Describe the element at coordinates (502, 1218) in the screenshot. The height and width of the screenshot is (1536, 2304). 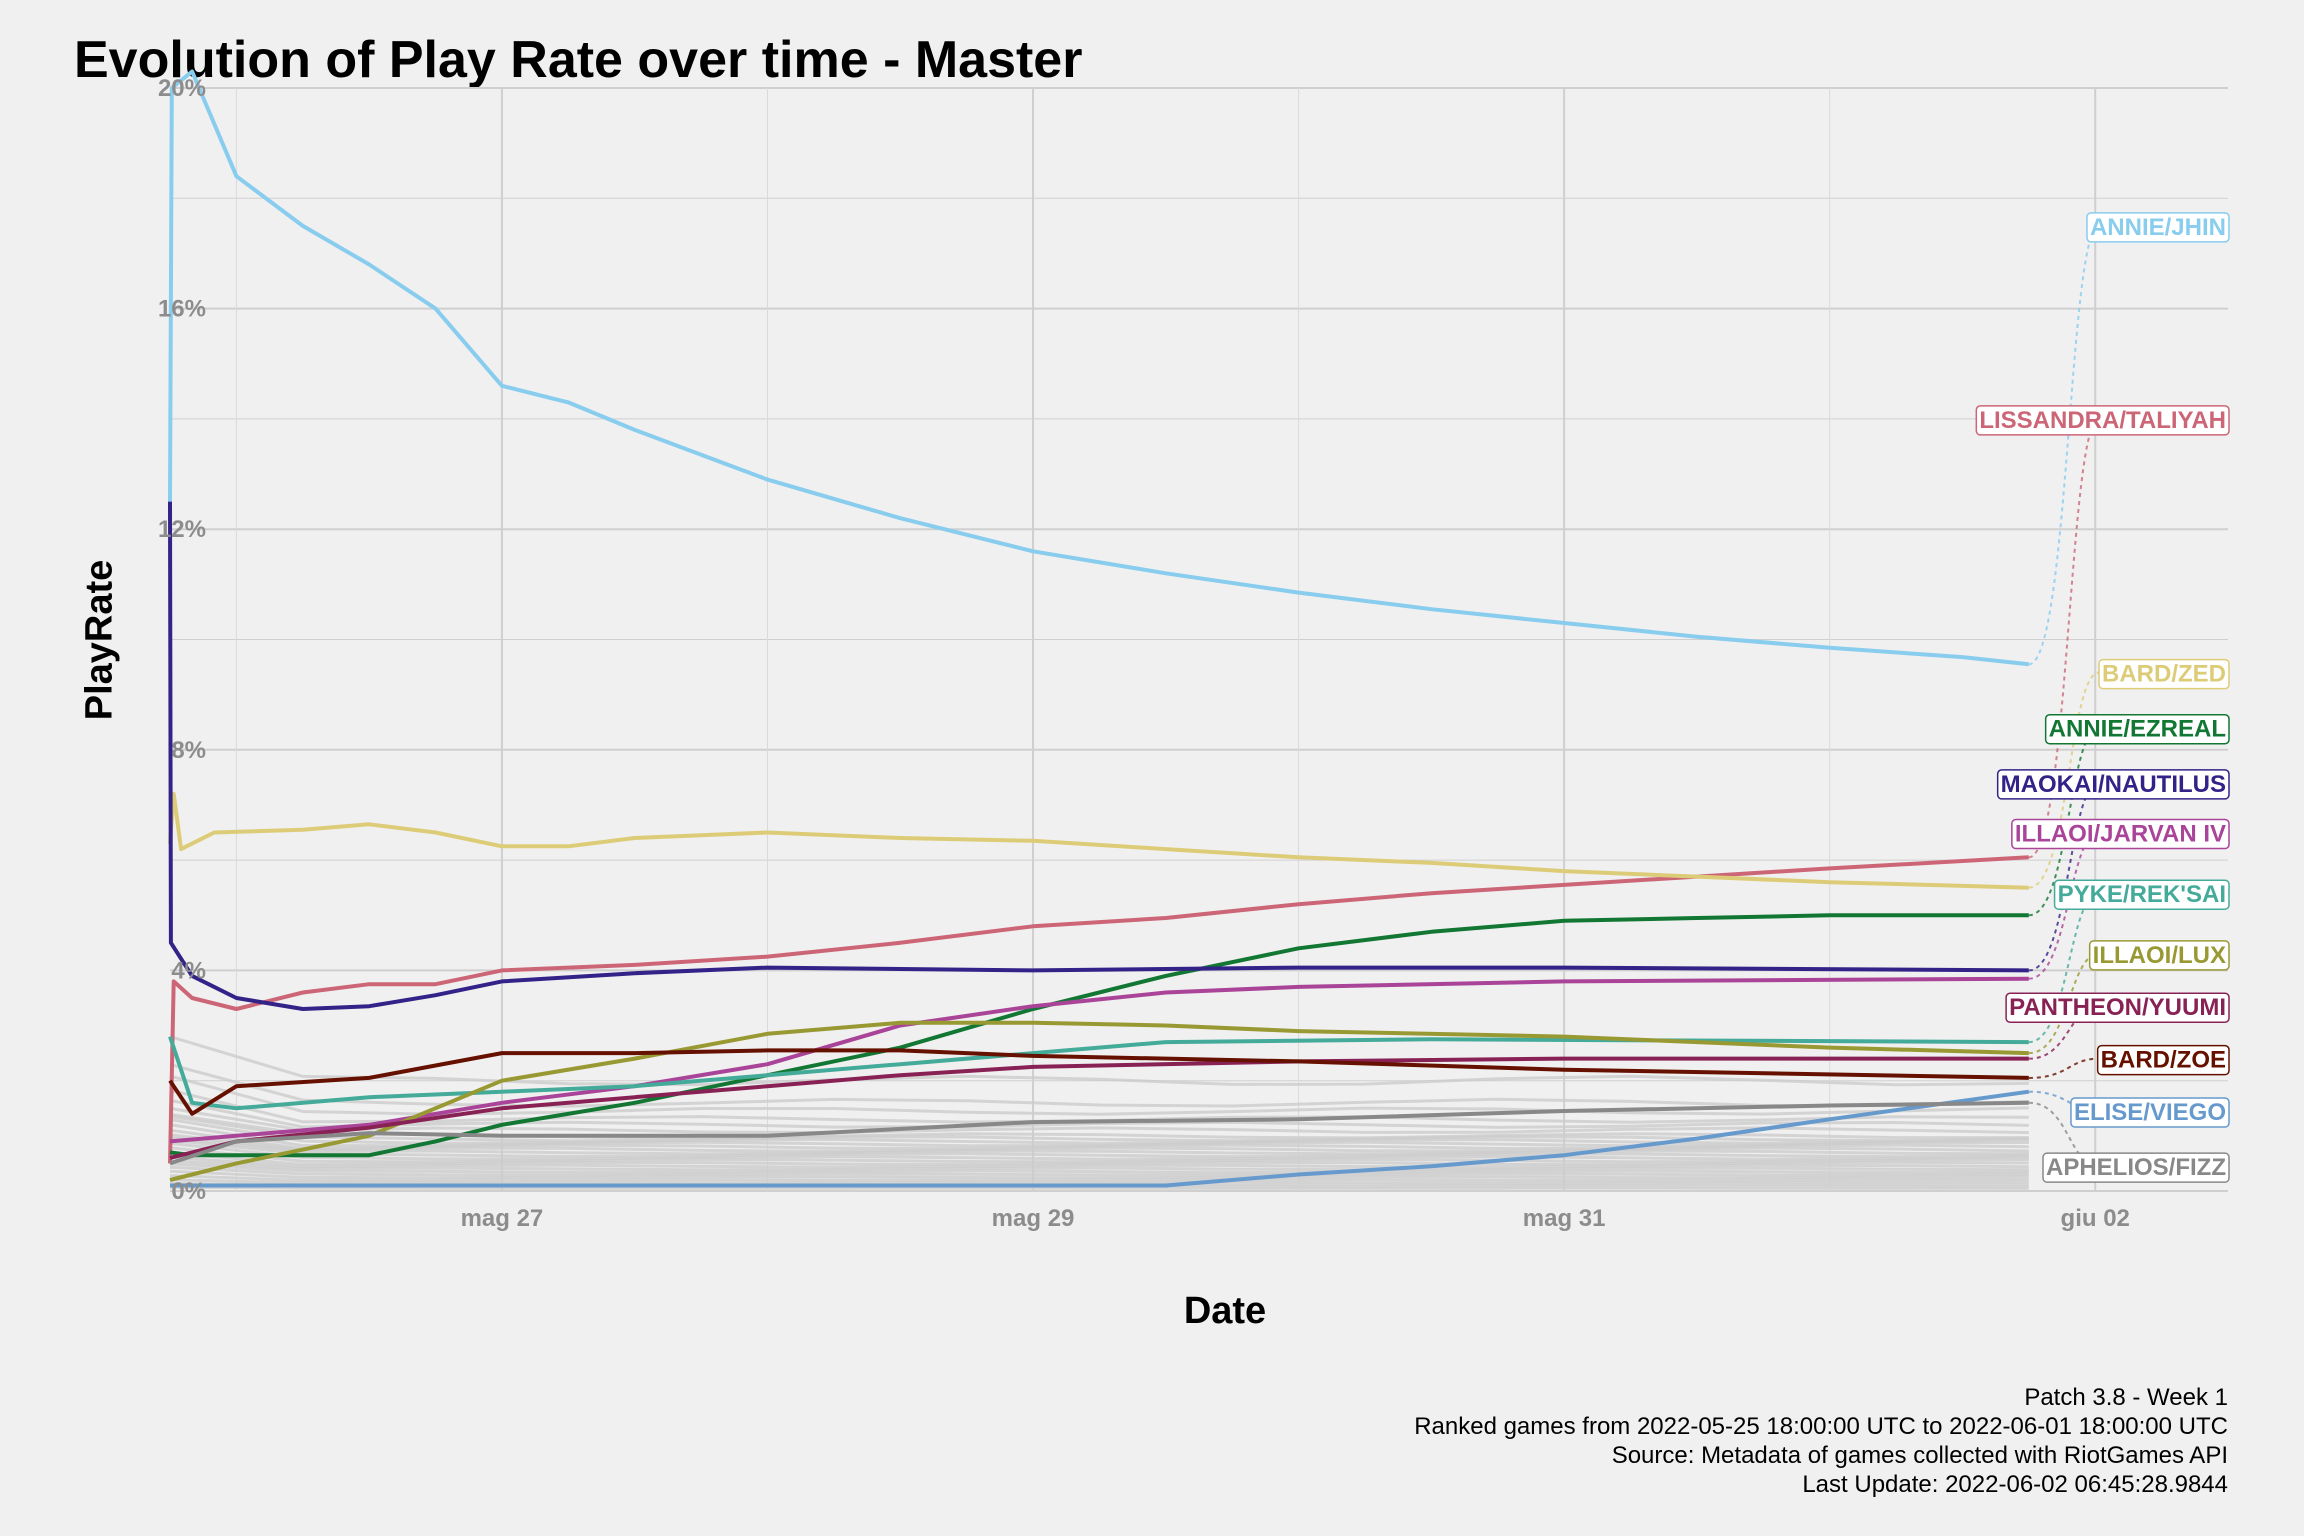
I see `x-tick-label: mag 27` at that location.